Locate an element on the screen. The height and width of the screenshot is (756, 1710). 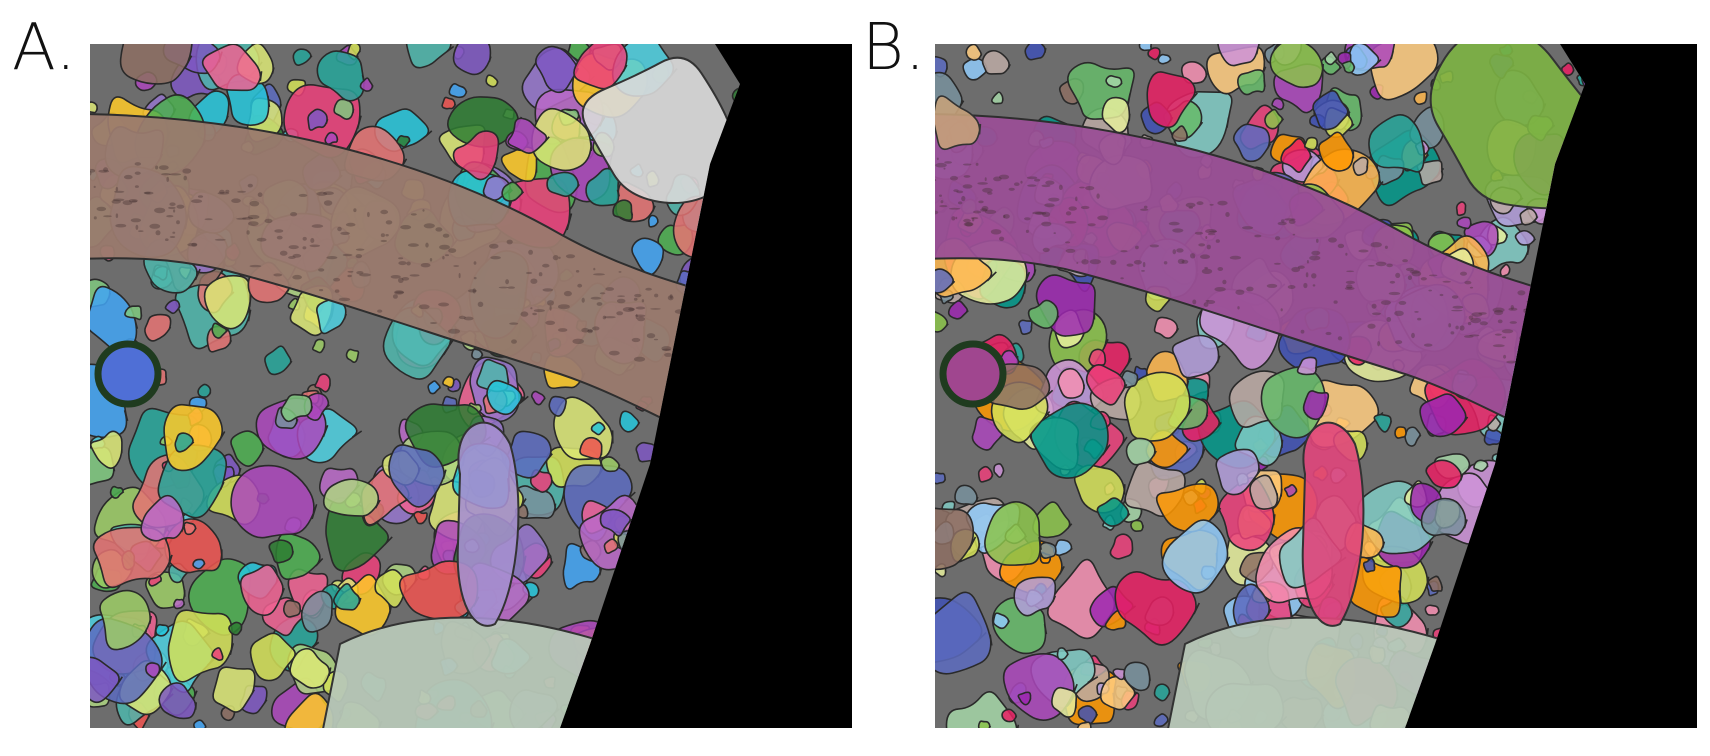
panel-label-b: B. is located at coordinates (894, 48).